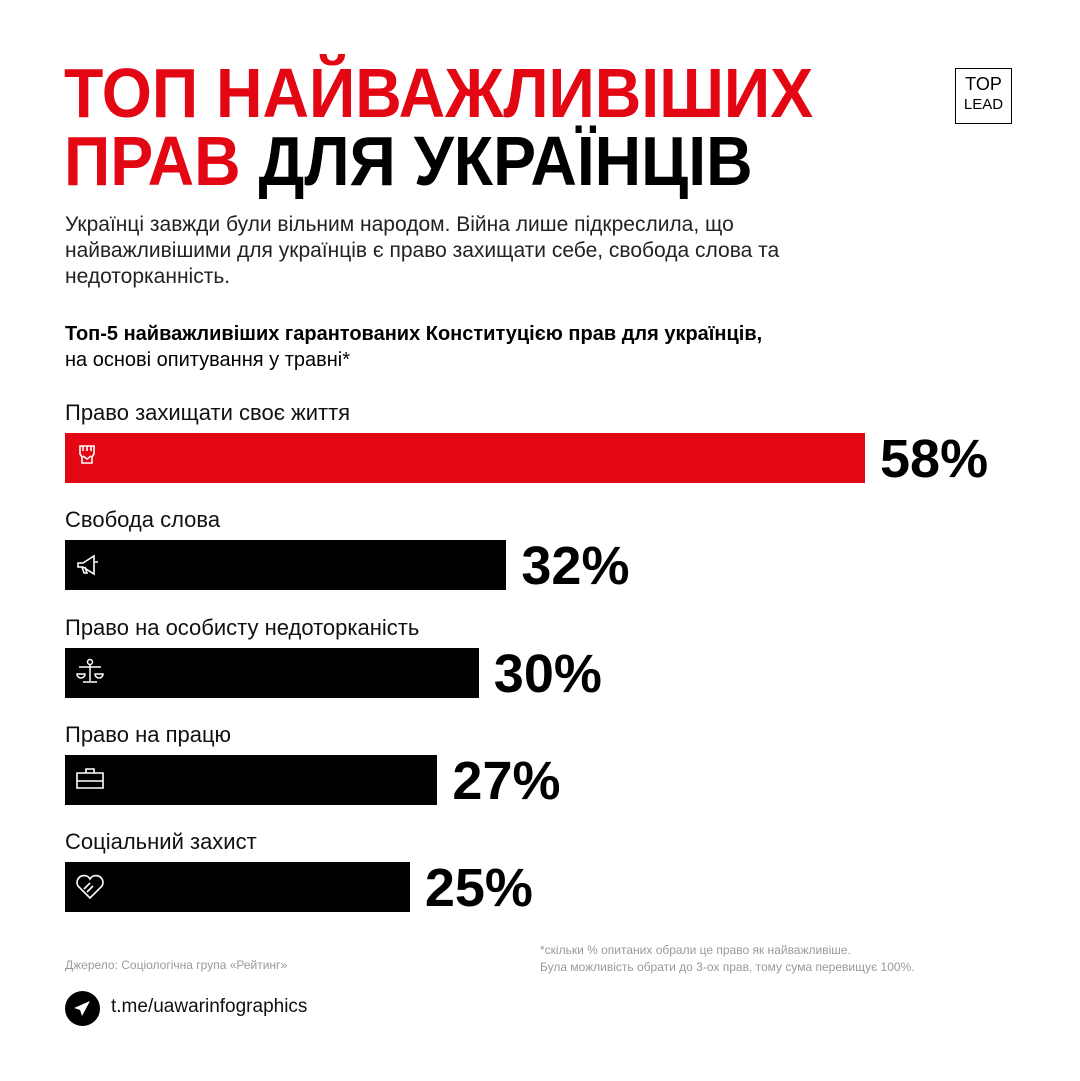 This screenshot has width=1080, height=1081. Describe the element at coordinates (90, 887) in the screenshot. I see `heart-handshake-icon` at that location.